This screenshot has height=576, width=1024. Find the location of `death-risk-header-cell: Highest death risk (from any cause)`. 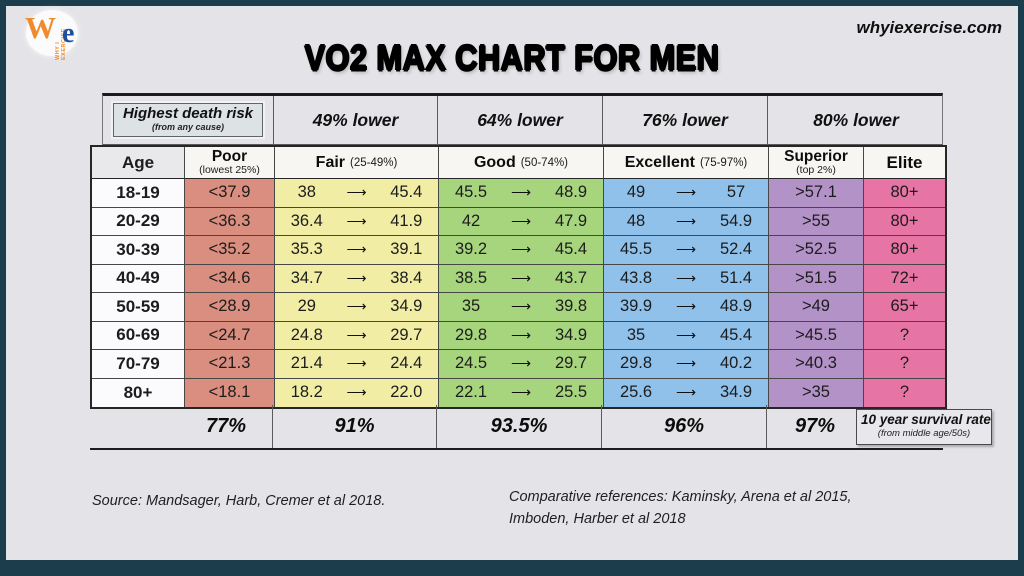

death-risk-header-cell: Highest death risk (from any cause) is located at coordinates (188, 120).